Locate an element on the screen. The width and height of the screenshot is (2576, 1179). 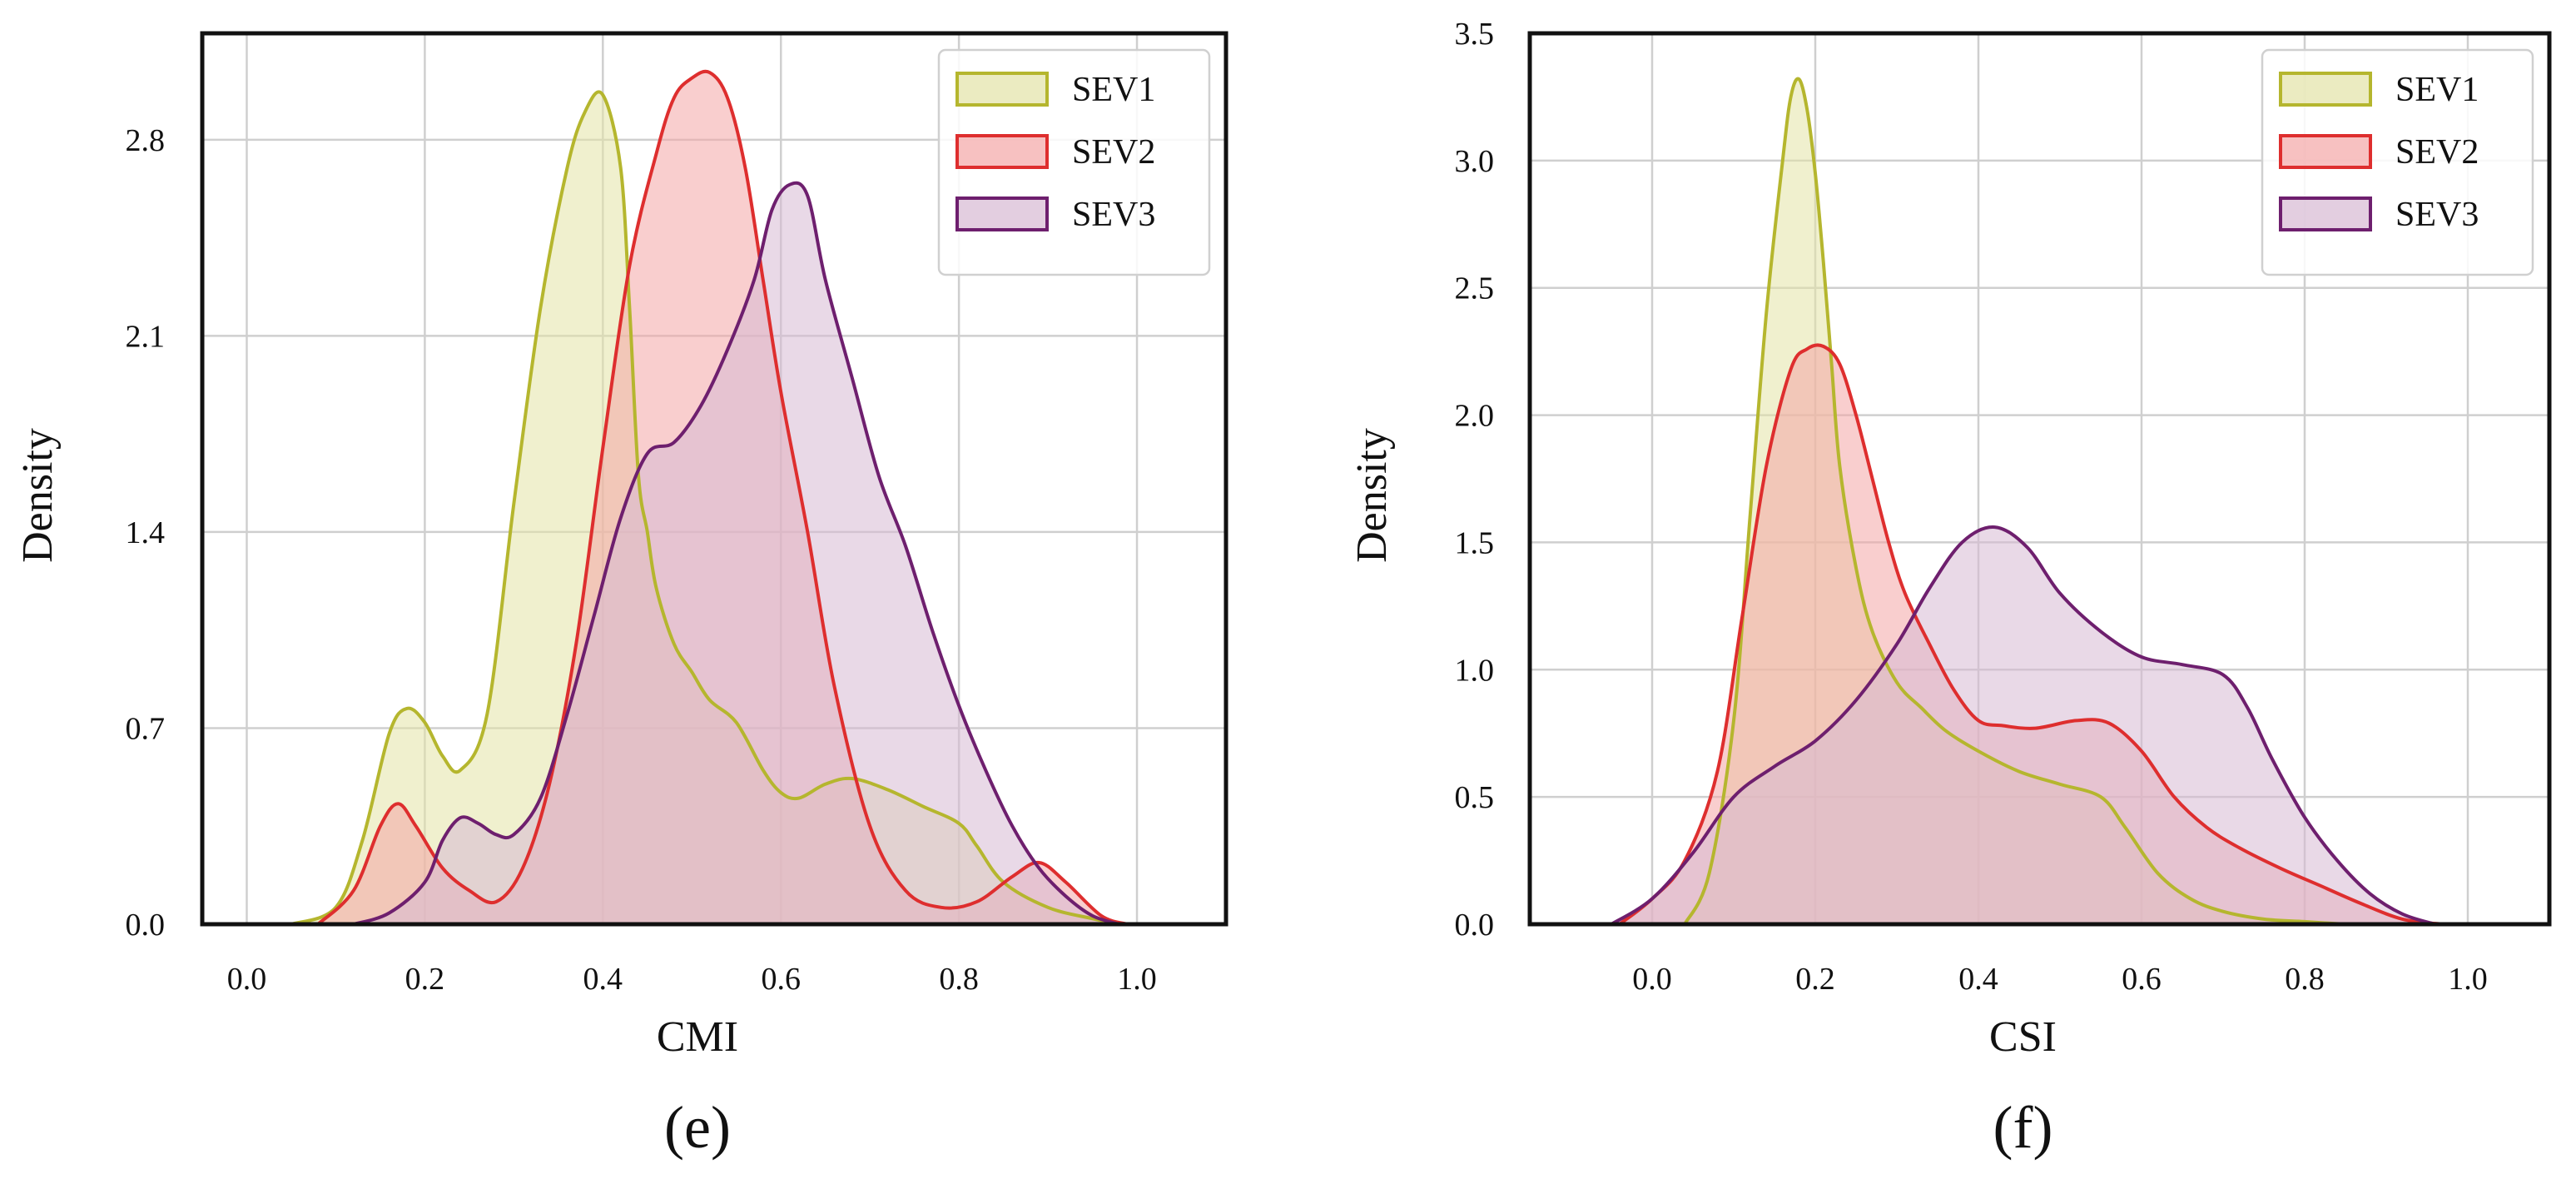
panel-caption: (f) is located at coordinates (2023, 1128).